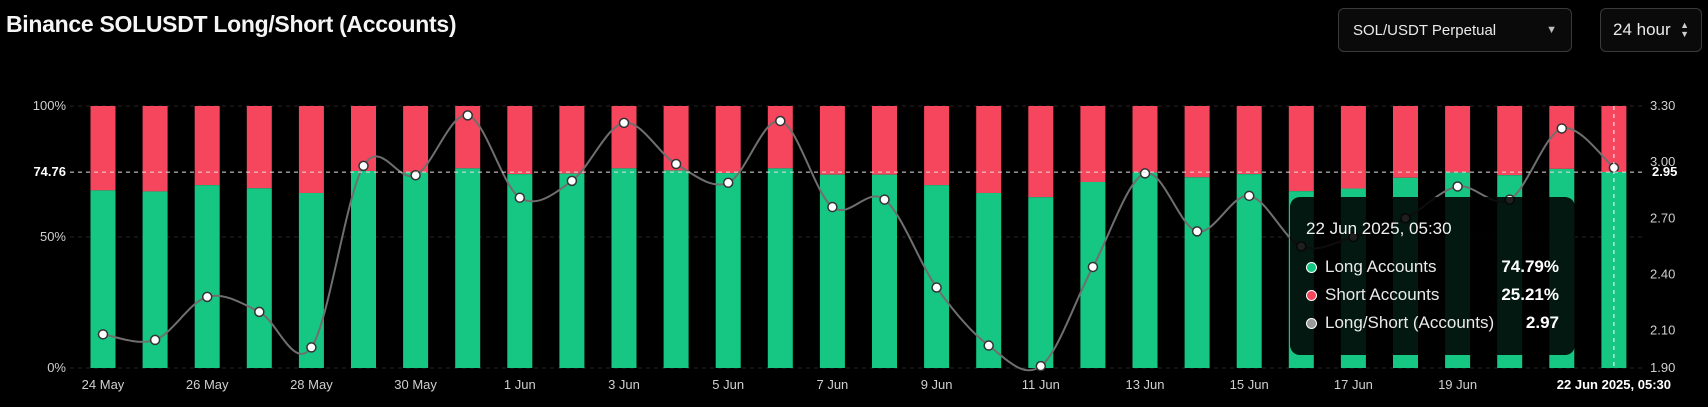 This screenshot has width=1708, height=407. Describe the element at coordinates (1542, 322) in the screenshot. I see `tooltip-value: 2.97` at that location.